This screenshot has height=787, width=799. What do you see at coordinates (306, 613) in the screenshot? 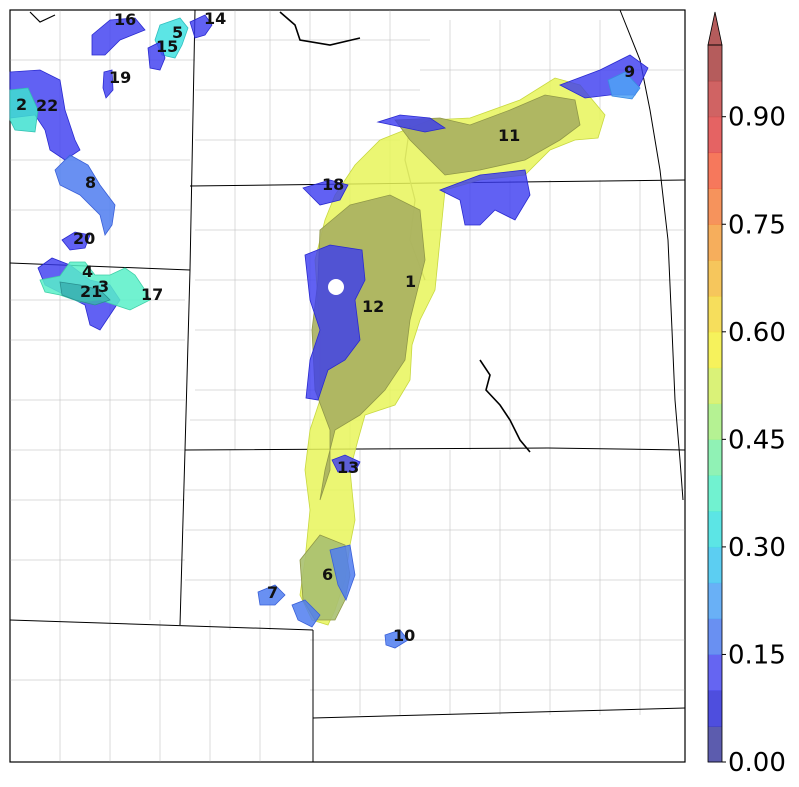
I see `contour-blue-6b` at bounding box center [306, 613].